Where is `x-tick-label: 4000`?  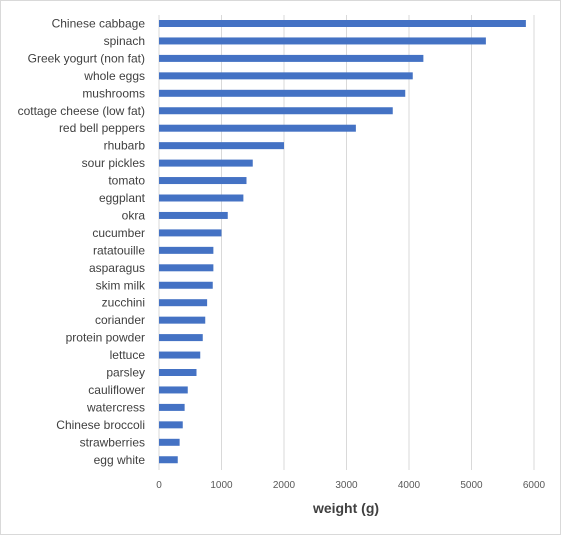
x-tick-label: 4000 is located at coordinates (409, 485).